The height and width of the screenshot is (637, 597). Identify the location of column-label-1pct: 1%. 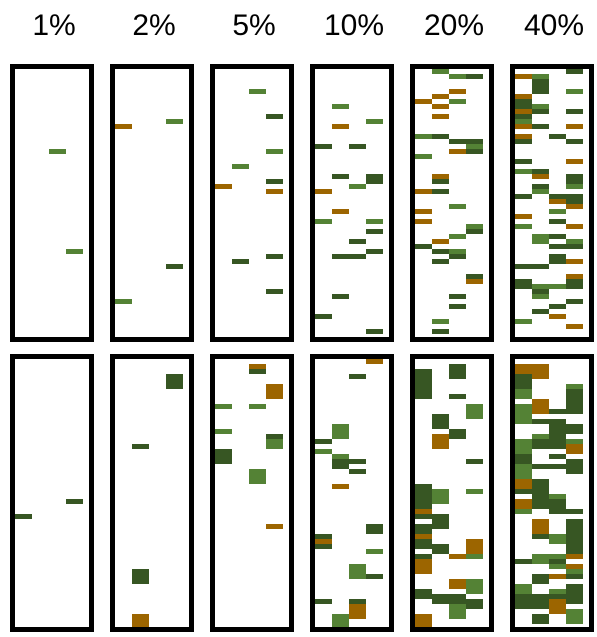
(54, 25).